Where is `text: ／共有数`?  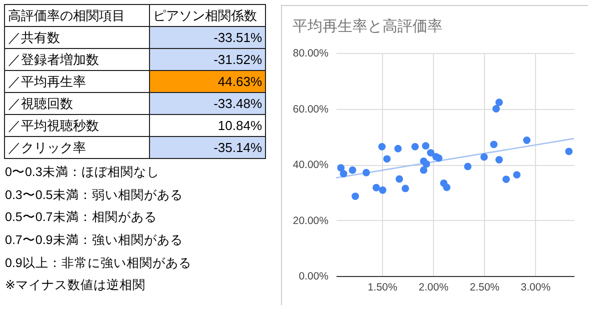 text: ／共有数 is located at coordinates (77, 37).